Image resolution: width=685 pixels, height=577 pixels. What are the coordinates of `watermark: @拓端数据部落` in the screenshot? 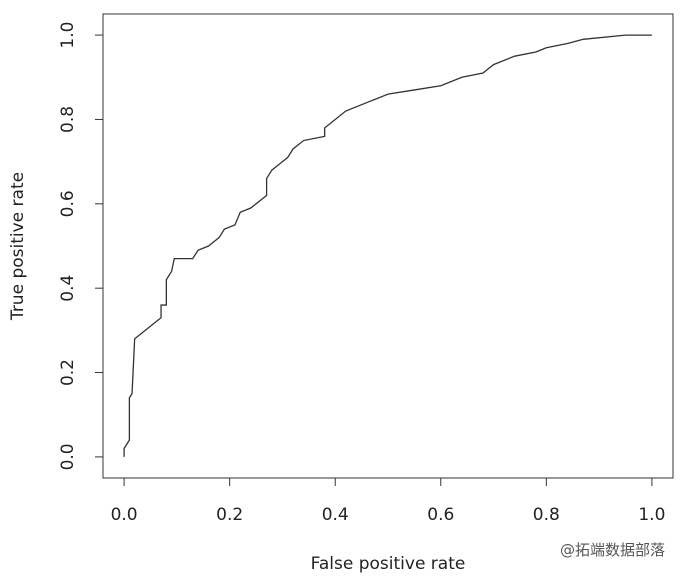 It's located at (612, 550).